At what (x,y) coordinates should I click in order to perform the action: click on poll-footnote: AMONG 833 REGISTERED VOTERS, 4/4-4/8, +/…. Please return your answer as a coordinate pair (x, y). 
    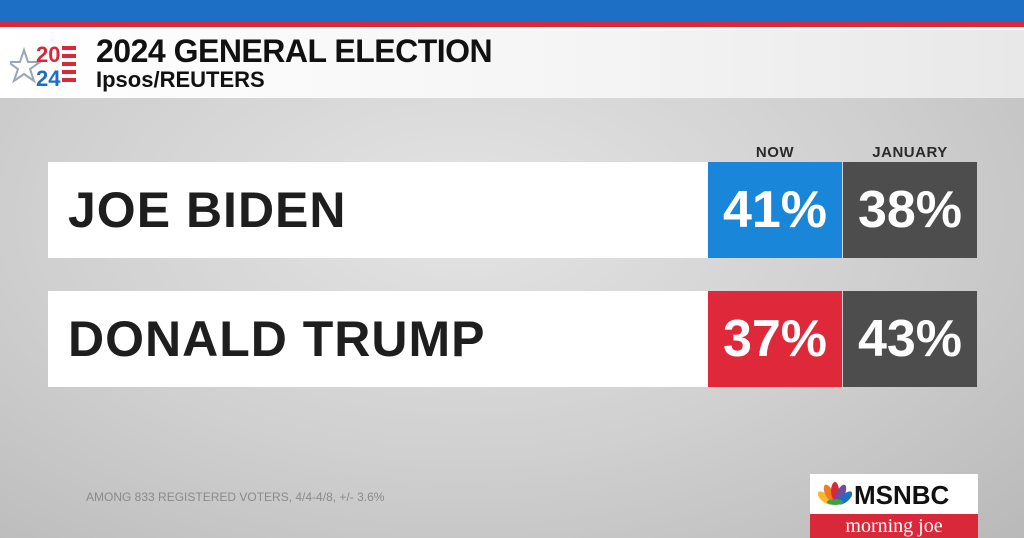
    Looking at the image, I should click on (235, 497).